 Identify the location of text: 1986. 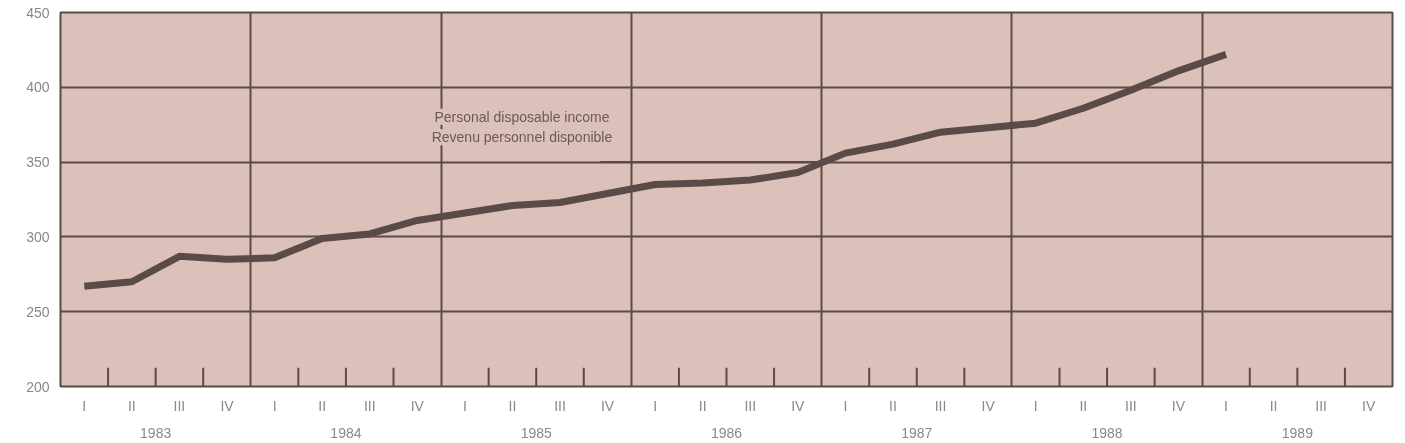
(726, 432).